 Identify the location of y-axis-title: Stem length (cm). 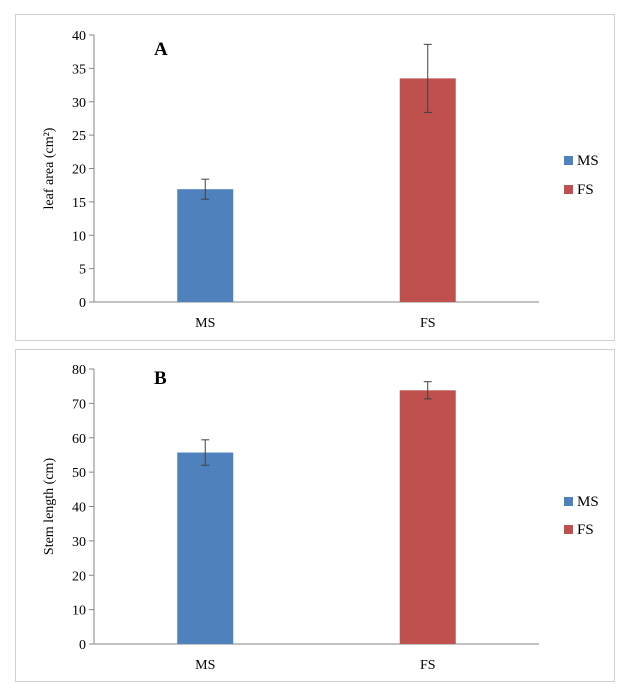
(49, 507).